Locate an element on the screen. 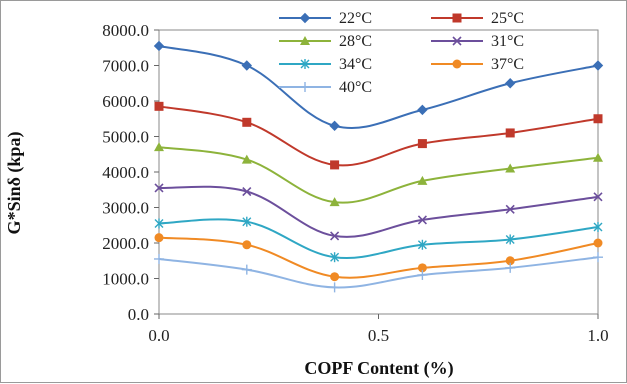 The image size is (627, 384). y-tick-label: 3000.0 is located at coordinates (125, 208).